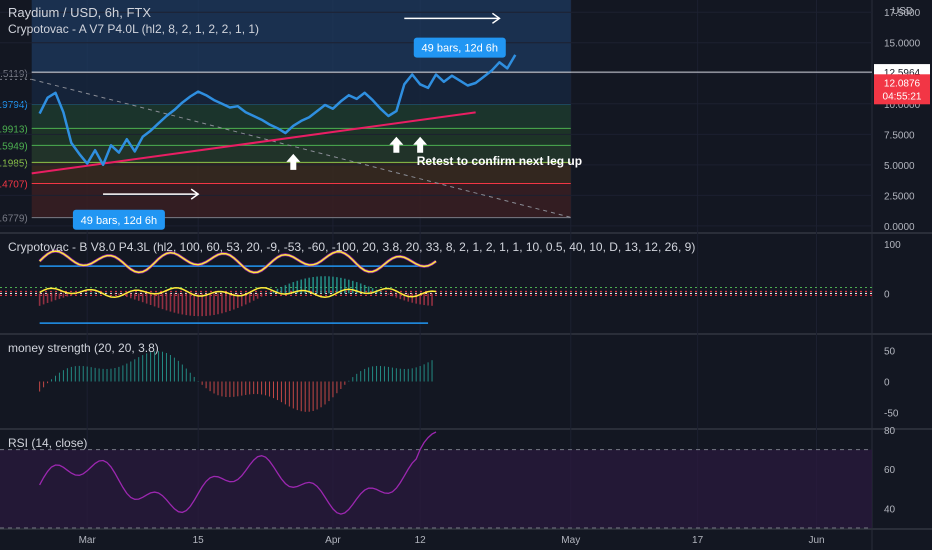 Image resolution: width=932 pixels, height=550 pixels. I want to click on osc-yellow-line-lower, so click(238, 292).